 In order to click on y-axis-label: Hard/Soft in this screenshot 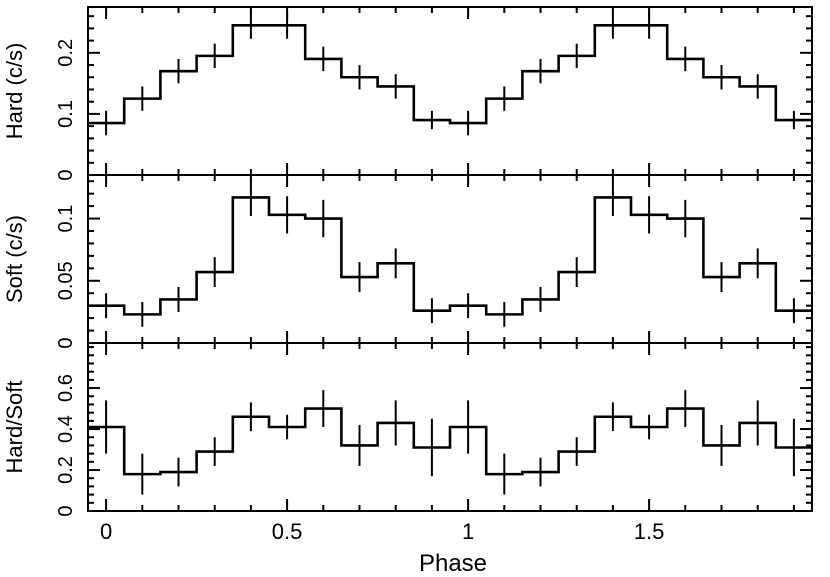, I will do `click(14, 427)`.